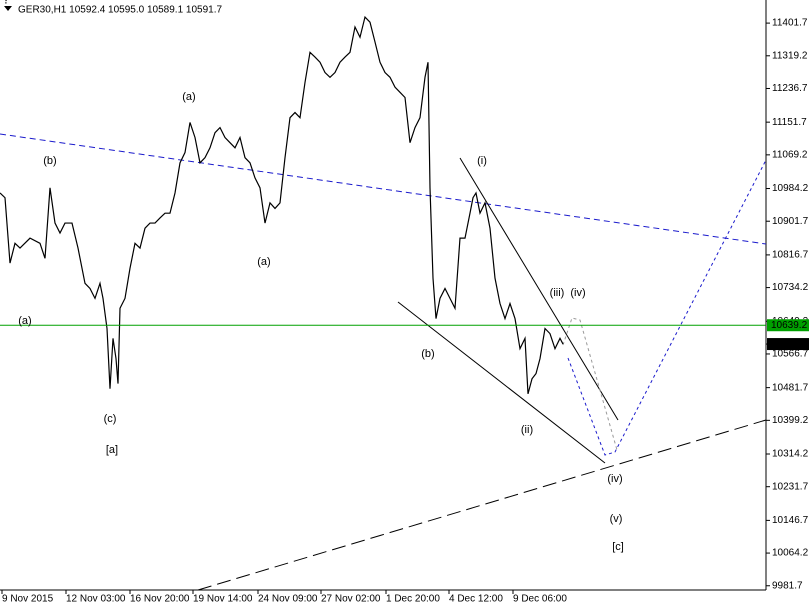  Describe the element at coordinates (790, 486) in the screenshot. I see `y-tick-label: 10231.7` at that location.